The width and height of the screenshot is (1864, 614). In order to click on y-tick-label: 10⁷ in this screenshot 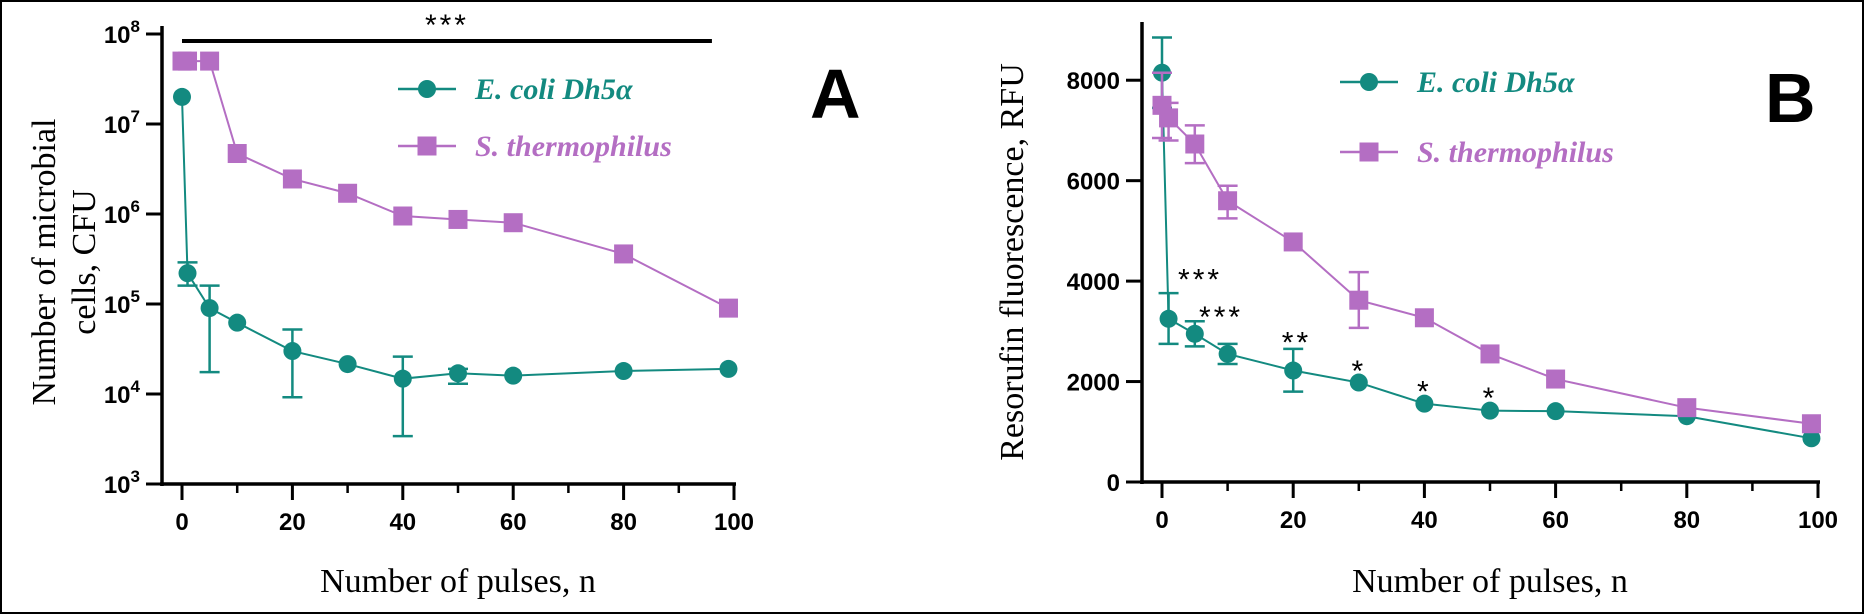, I will do `click(122, 123)`.